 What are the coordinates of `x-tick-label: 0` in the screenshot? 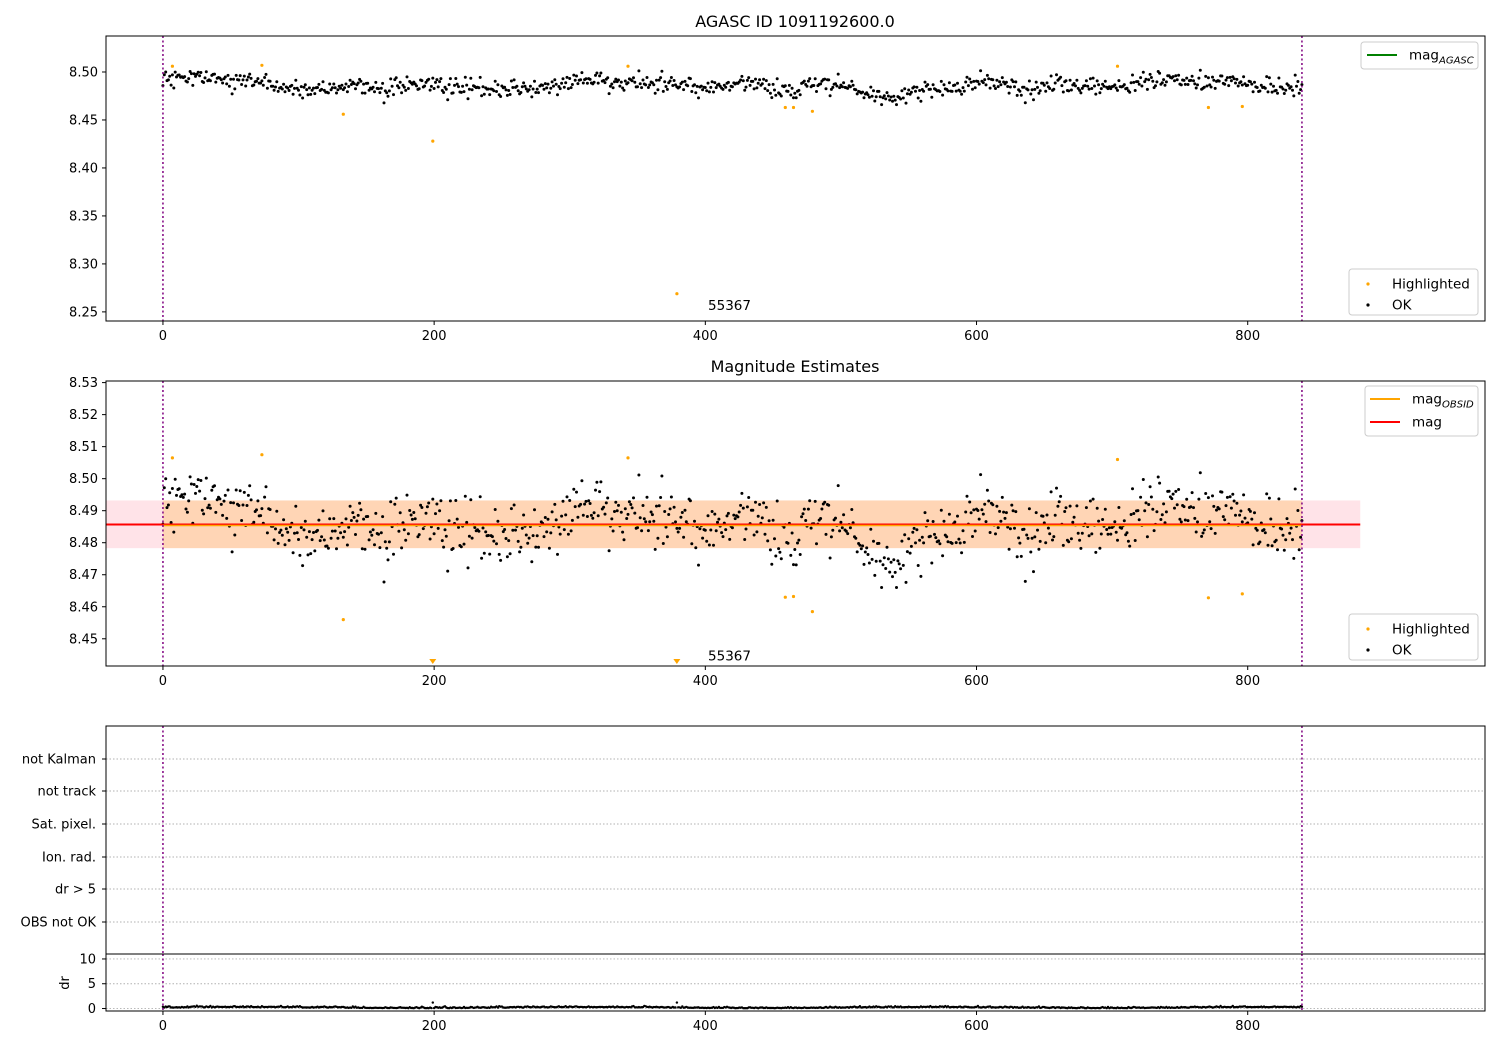 It's located at (163, 1026).